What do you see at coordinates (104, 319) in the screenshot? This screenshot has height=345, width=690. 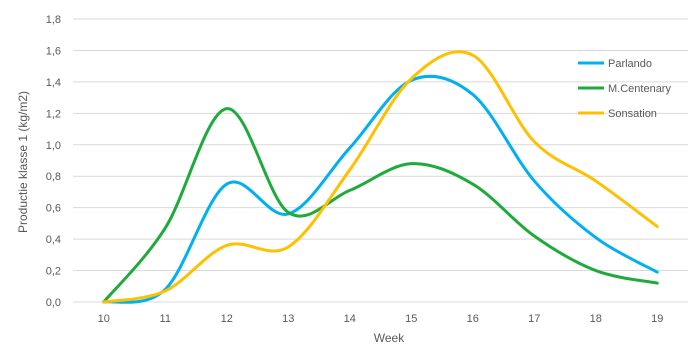 I see `x-tick-label: 10` at bounding box center [104, 319].